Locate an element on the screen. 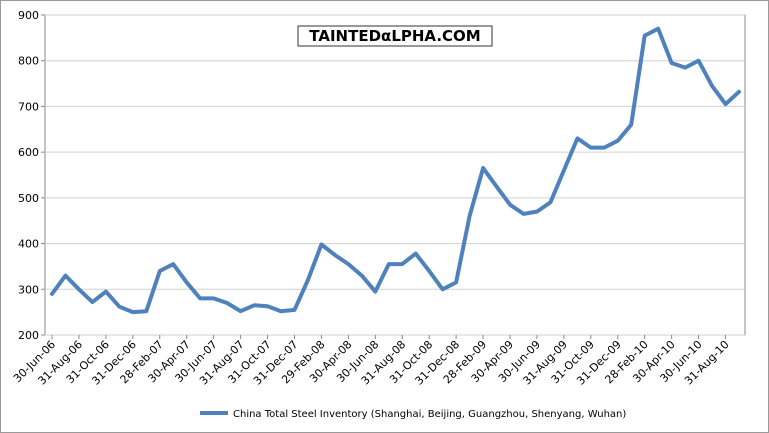  y-tick-label: 300 is located at coordinates (28, 289).